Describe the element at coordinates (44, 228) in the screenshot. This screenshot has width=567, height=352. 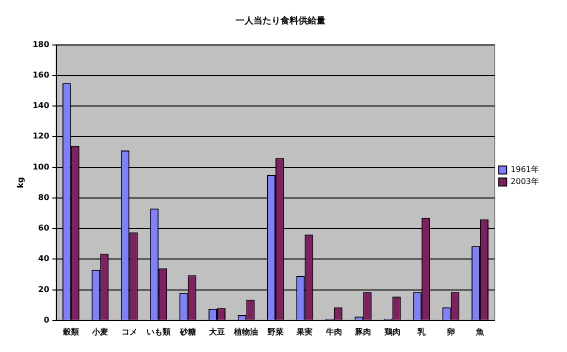
I see `y-tick-label: 60` at that location.